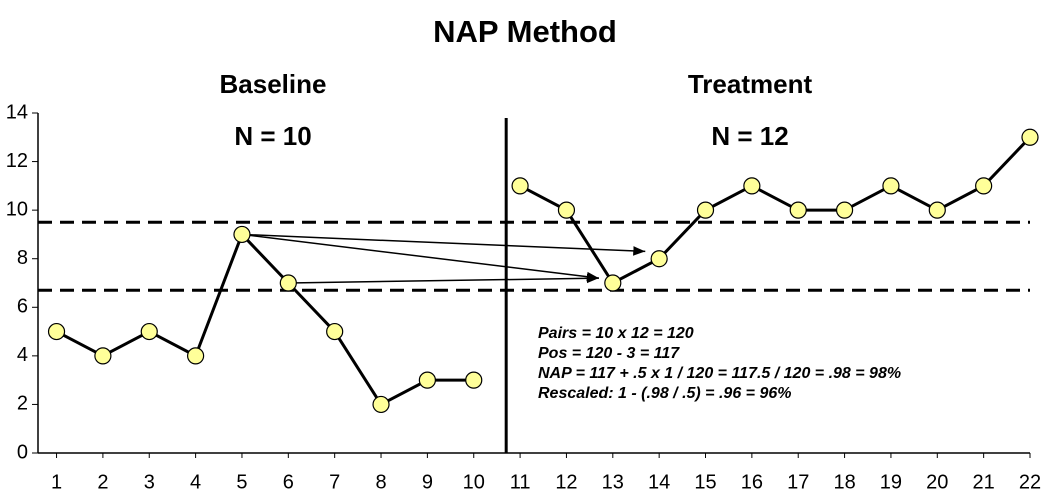 The height and width of the screenshot is (499, 1049). Describe the element at coordinates (272, 136) in the screenshot. I see `phase-count: N = 10` at that location.